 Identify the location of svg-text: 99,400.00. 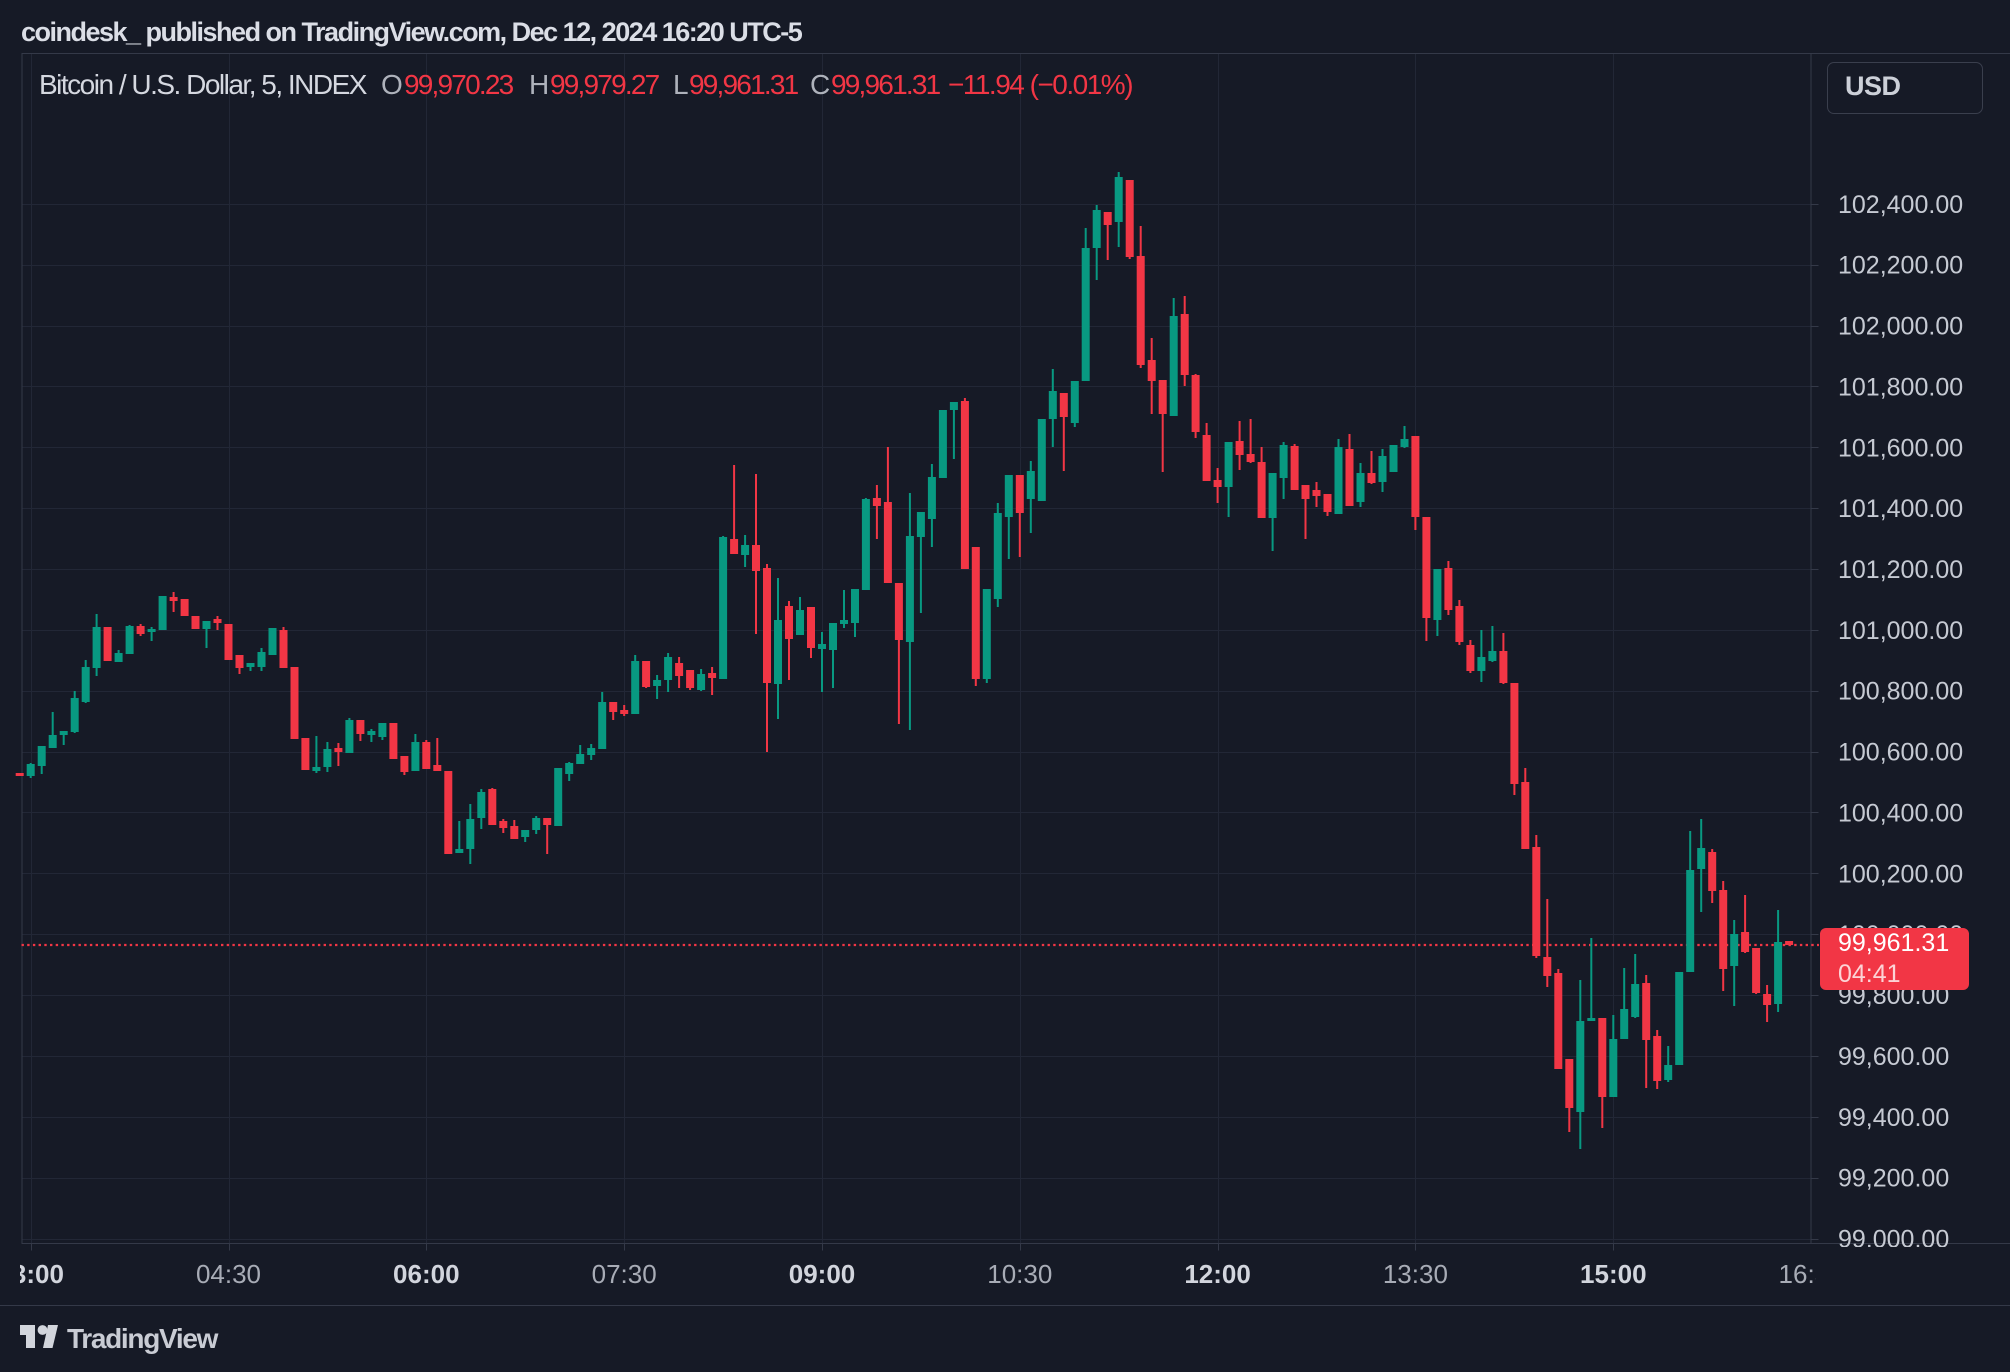
(1893, 1118).